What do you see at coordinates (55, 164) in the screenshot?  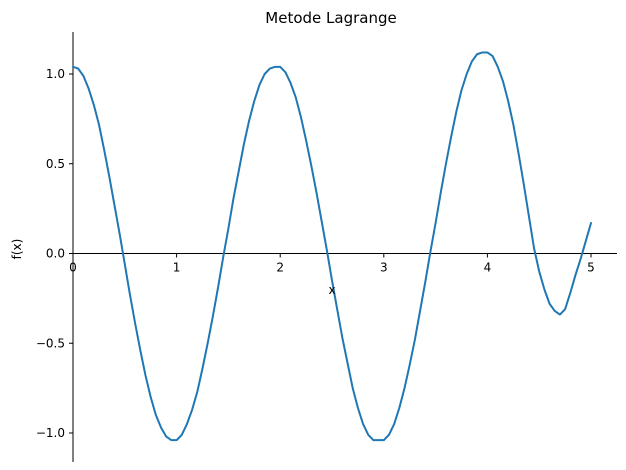 I see `y-tick-label: 0.5` at bounding box center [55, 164].